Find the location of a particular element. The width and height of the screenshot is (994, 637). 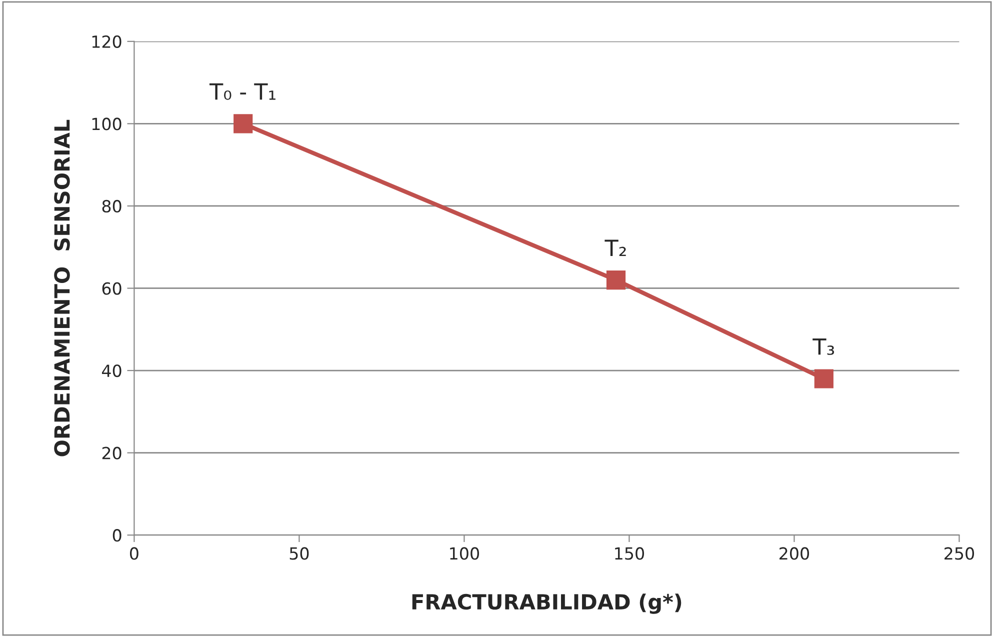

annotation: T₂ is located at coordinates (615, 248).